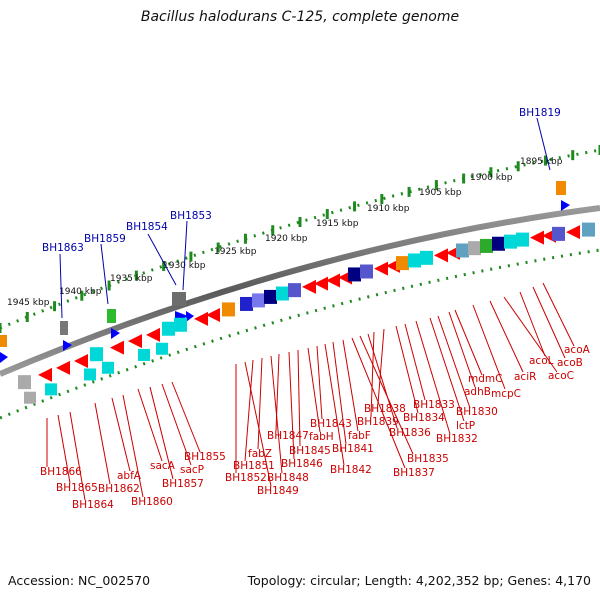 The image size is (600, 600). I want to click on gene-callout: lctP, so click(465, 426).